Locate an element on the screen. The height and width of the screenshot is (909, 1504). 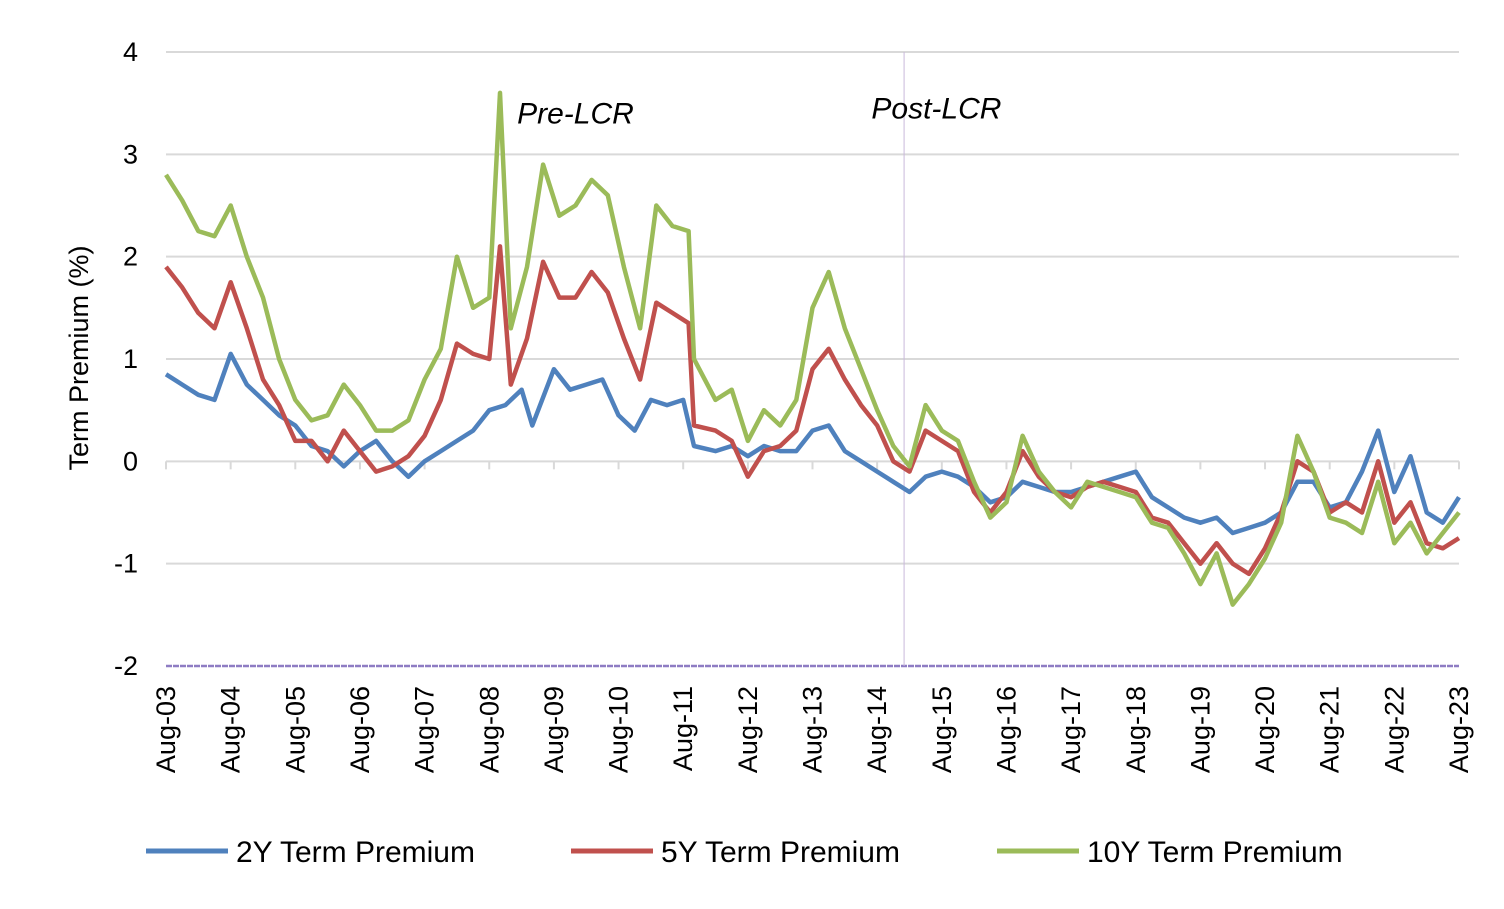
y-tick-label: 4 is located at coordinates (130, 52).